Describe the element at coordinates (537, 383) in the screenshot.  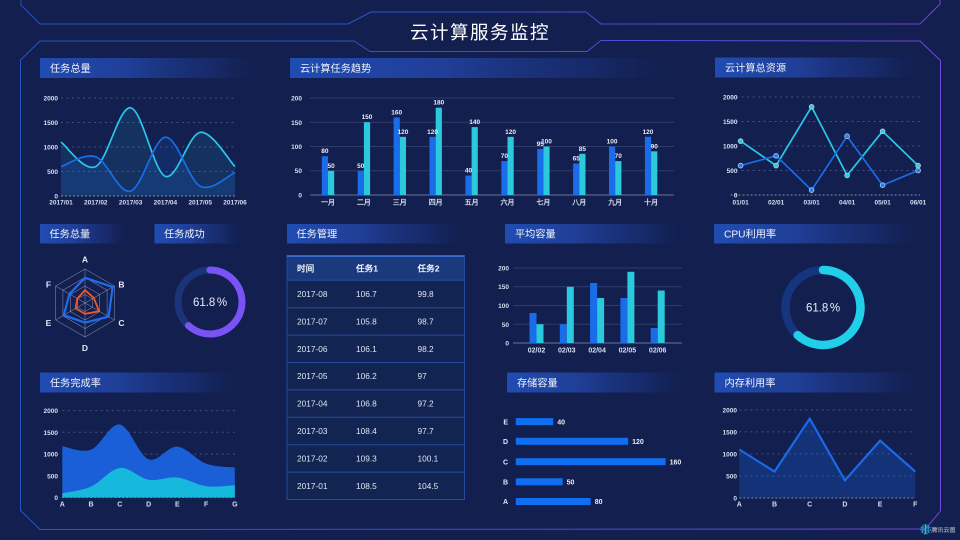
I see `svg-text: 存储容量` at that location.